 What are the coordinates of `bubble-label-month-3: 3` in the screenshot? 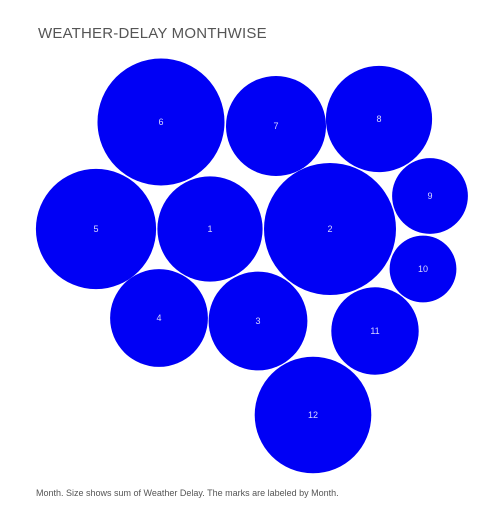 It's located at (257, 321).